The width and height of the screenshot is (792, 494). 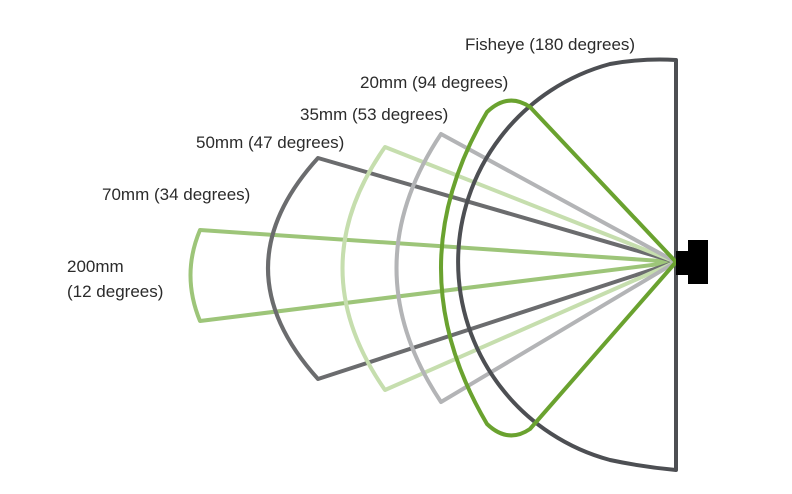 What do you see at coordinates (115, 291) in the screenshot?
I see `label-200mm-line2: (12 degrees)` at bounding box center [115, 291].